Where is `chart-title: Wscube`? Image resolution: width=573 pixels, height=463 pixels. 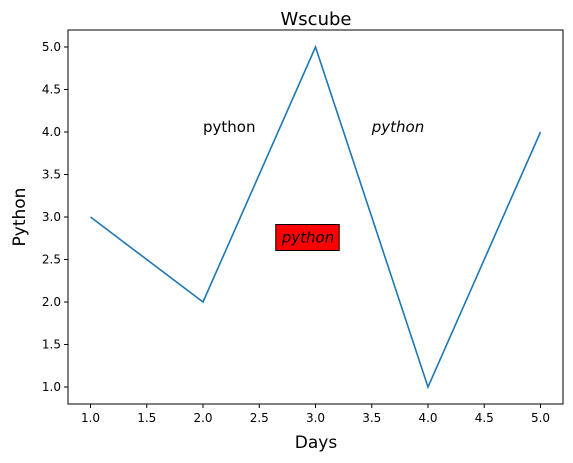 chart-title: Wscube is located at coordinates (316, 19).